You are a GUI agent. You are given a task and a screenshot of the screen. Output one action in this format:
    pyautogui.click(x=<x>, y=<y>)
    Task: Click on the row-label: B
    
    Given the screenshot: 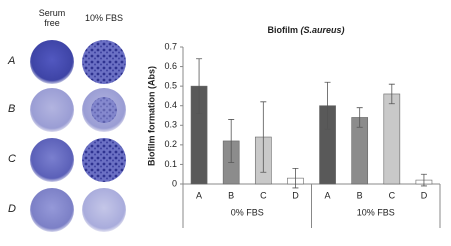 What is the action you would take?
    pyautogui.click(x=12, y=109)
    